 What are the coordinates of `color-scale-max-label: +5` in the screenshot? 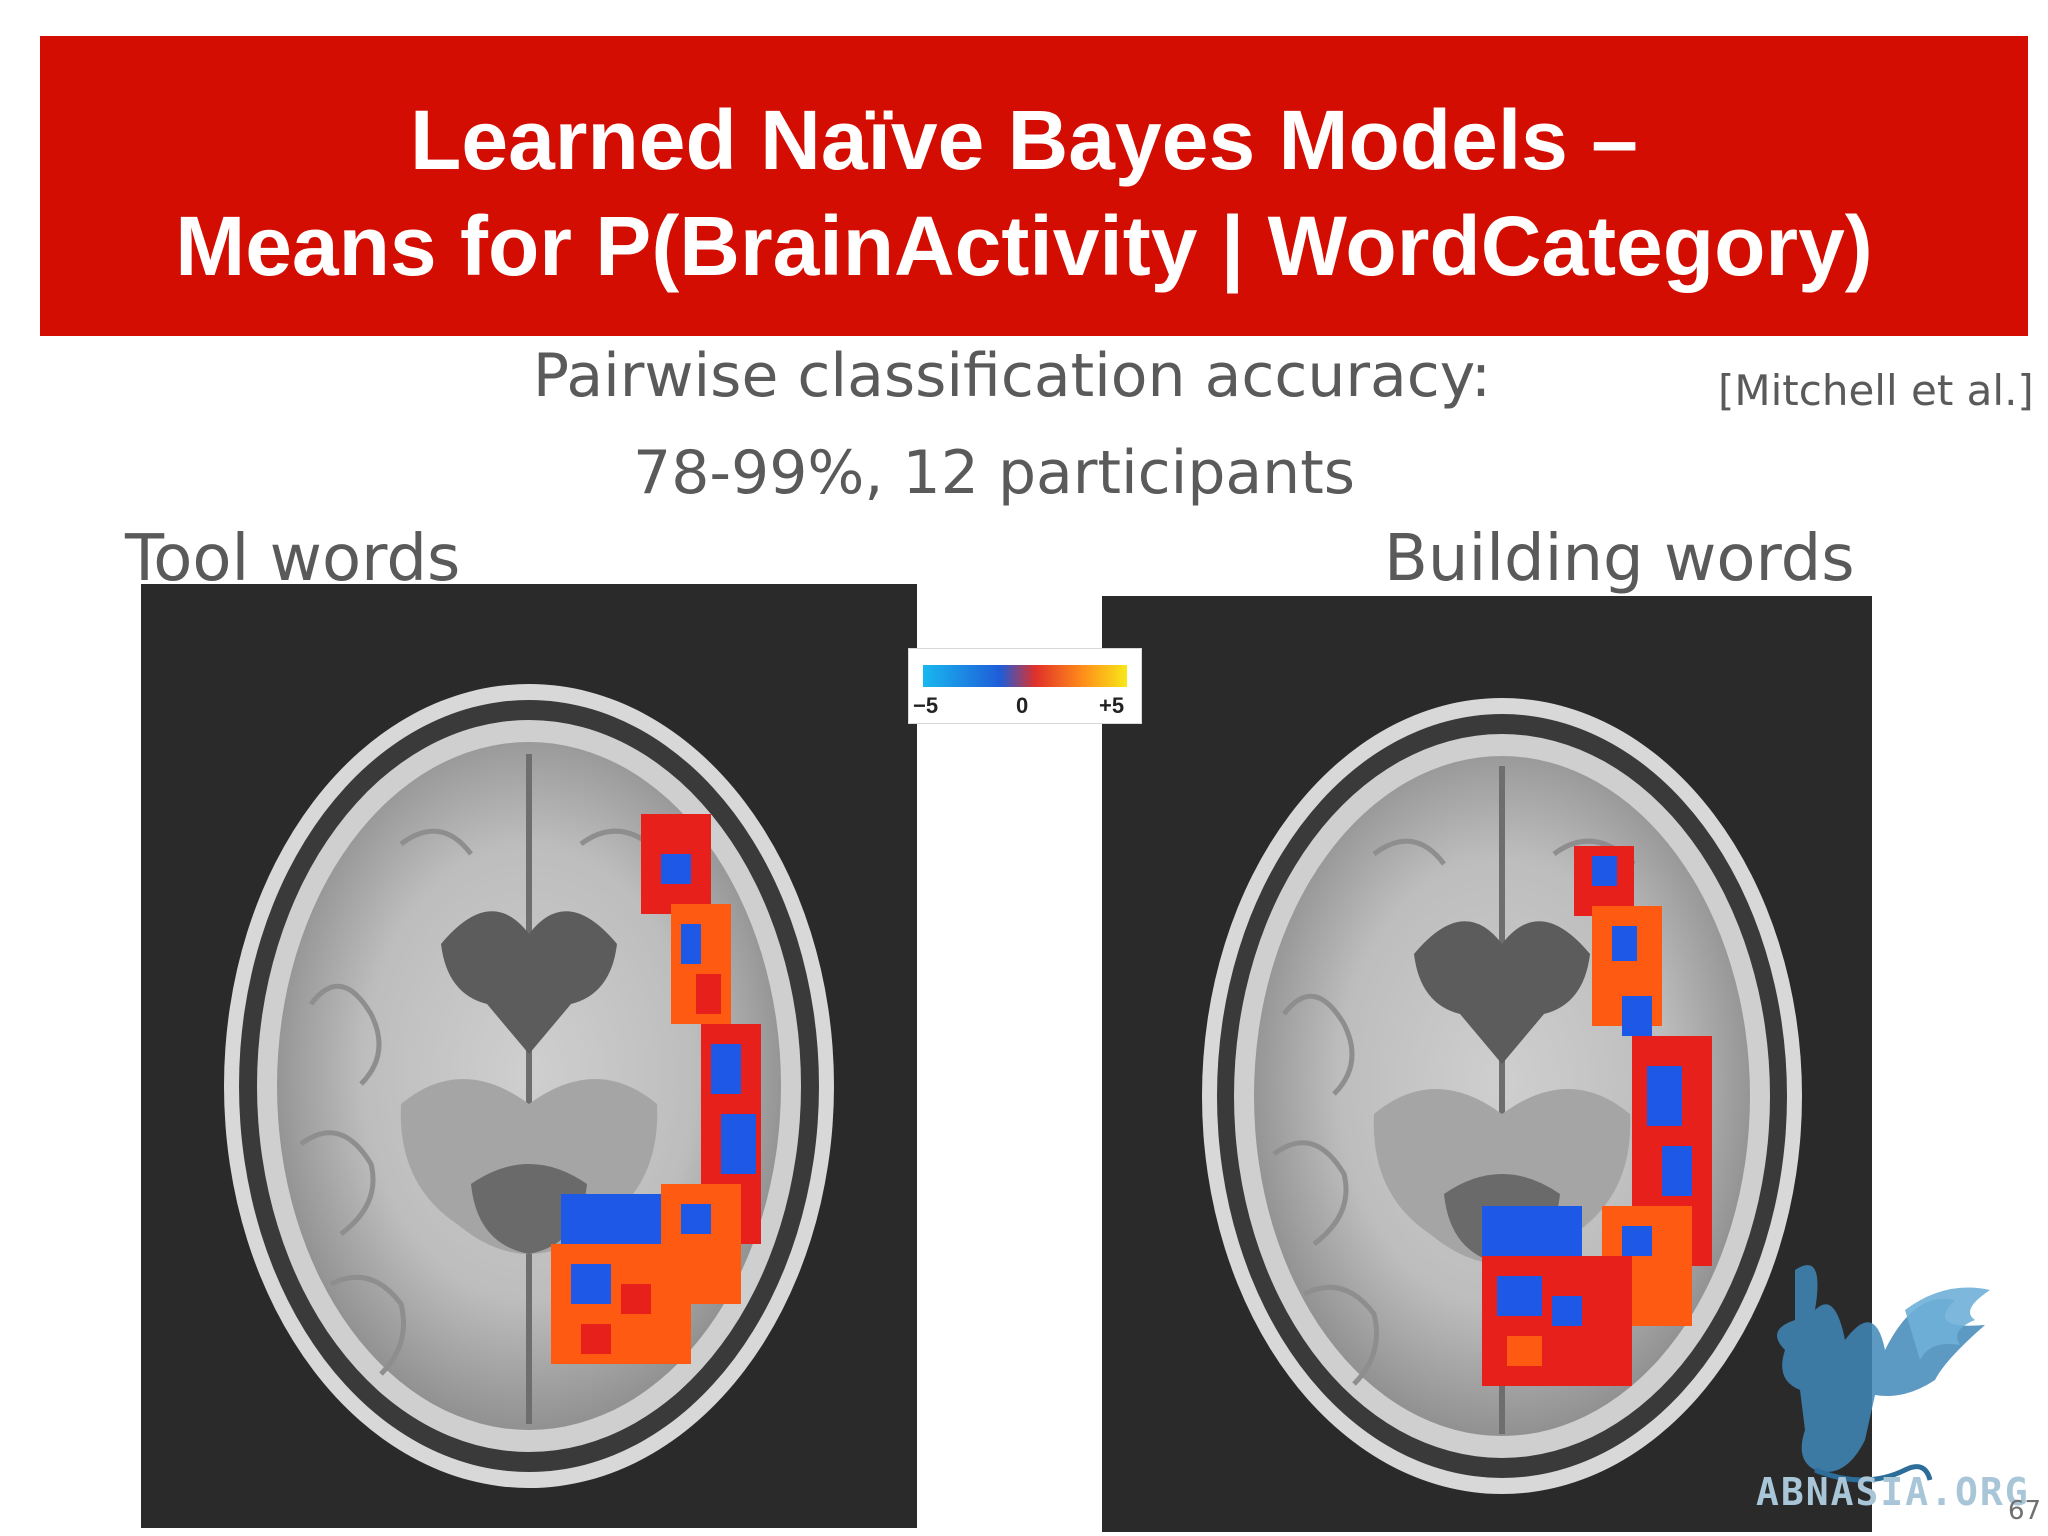 It's located at (1112, 705).